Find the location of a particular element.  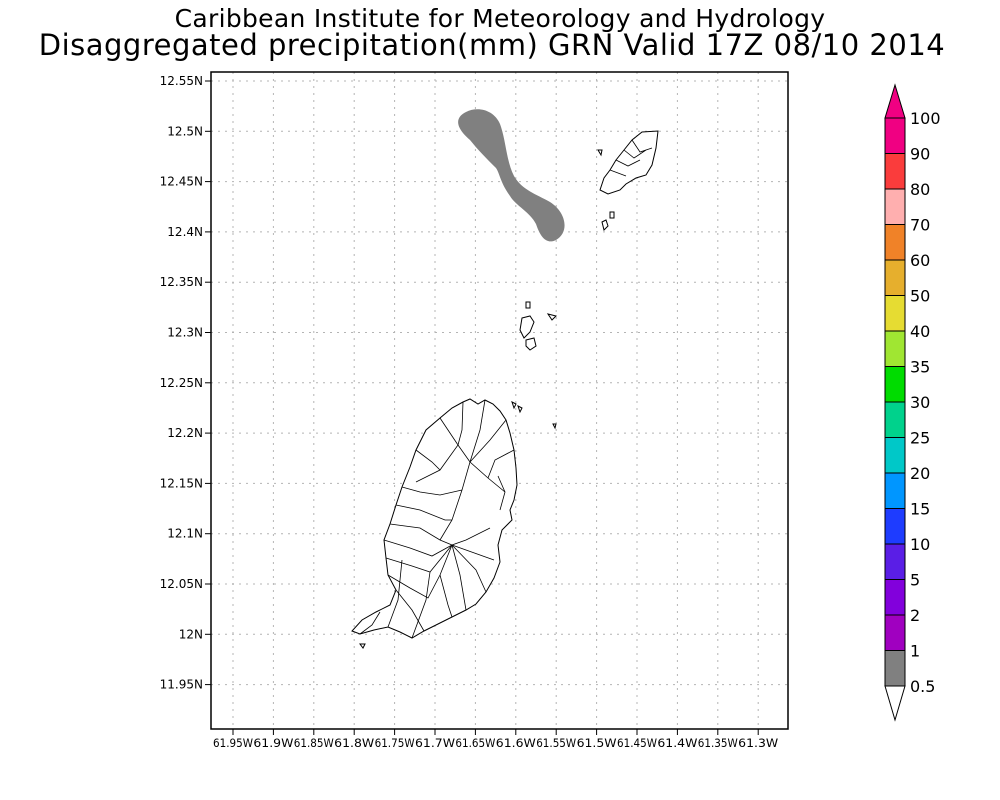

lat-tick-label: 12.25N is located at coordinates (181, 383).